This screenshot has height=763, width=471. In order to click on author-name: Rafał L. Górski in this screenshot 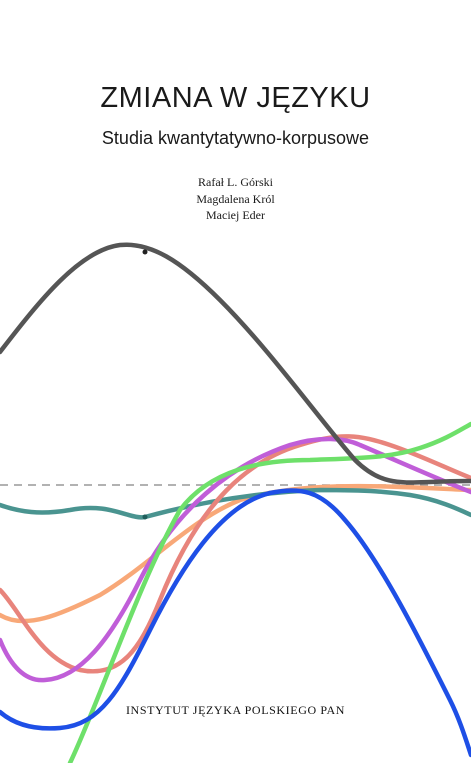, I will do `click(235, 182)`.